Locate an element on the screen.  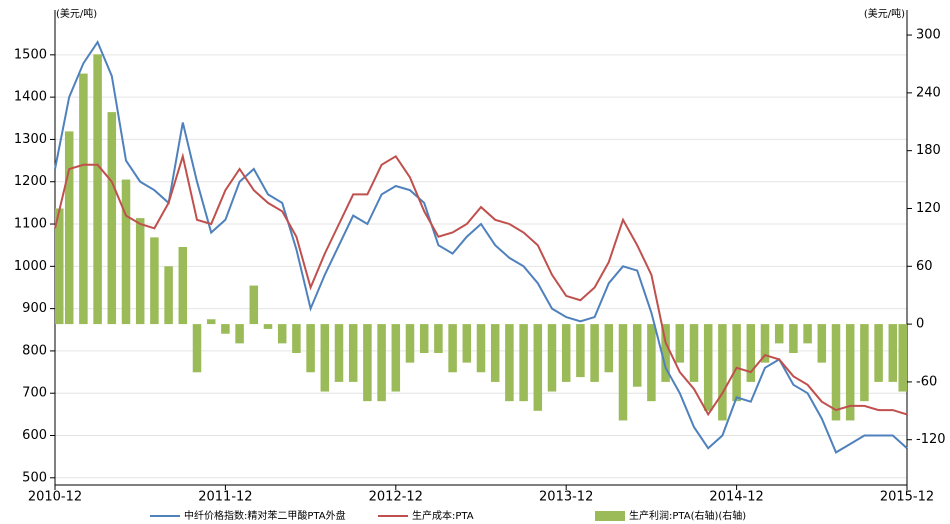
y2-tick-label: 60 is located at coordinates (924, 266).